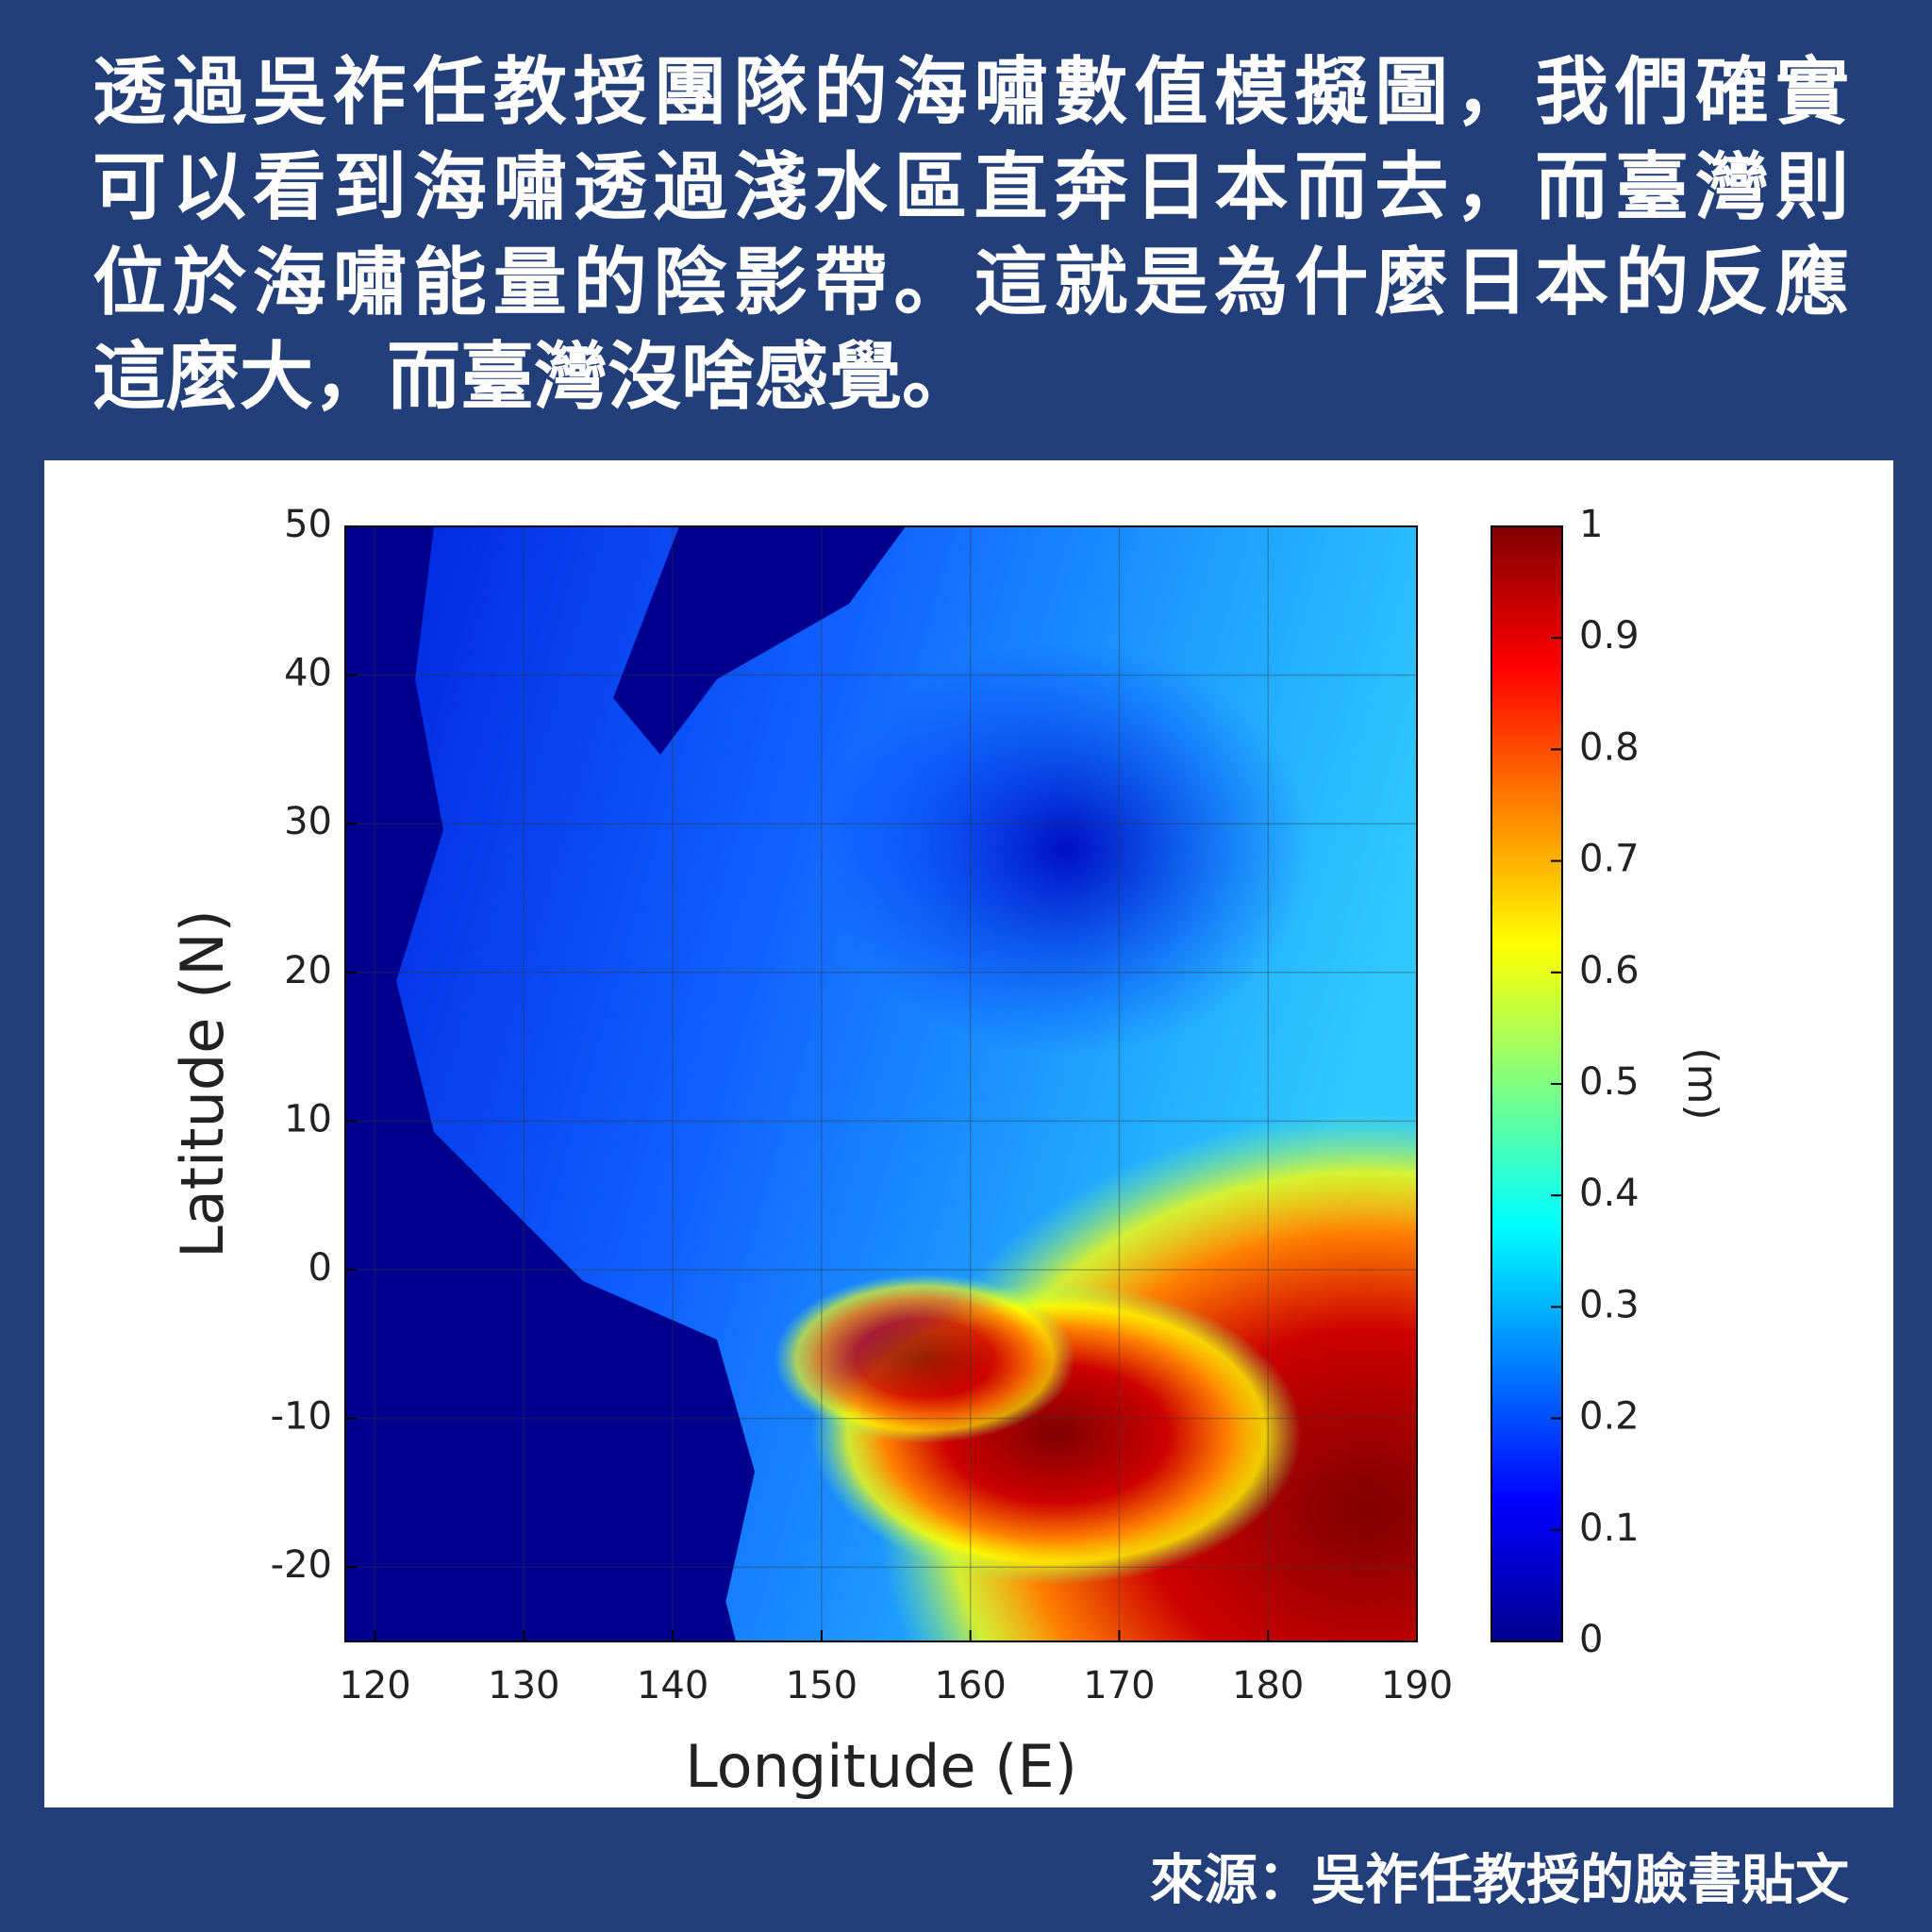 Image resolution: width=1932 pixels, height=1932 pixels. Describe the element at coordinates (308, 971) in the screenshot. I see `y-tick-label: 20` at that location.